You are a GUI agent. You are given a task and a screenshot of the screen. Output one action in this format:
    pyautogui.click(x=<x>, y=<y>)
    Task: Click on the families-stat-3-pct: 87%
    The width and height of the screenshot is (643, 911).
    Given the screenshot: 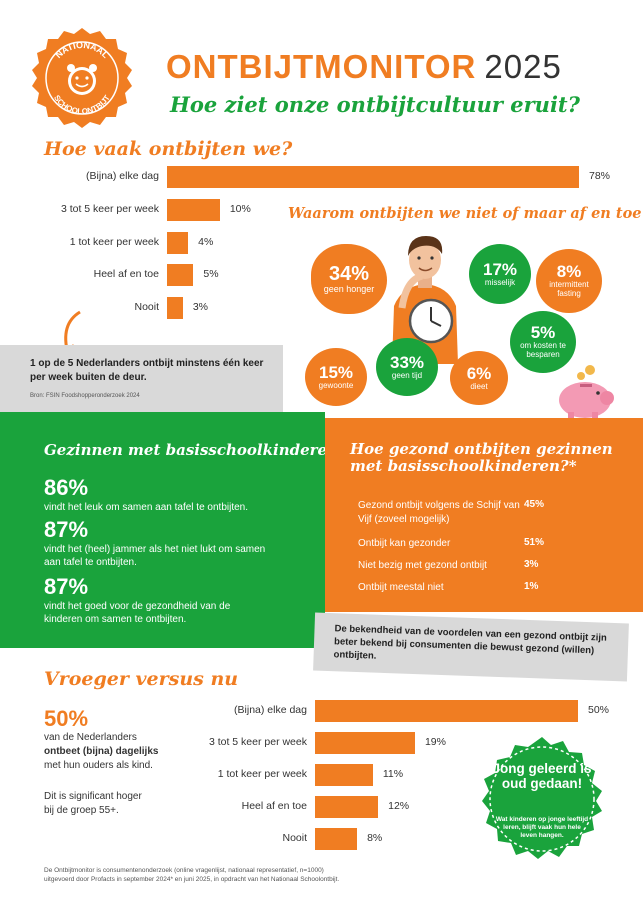 What is the action you would take?
    pyautogui.click(x=66, y=586)
    